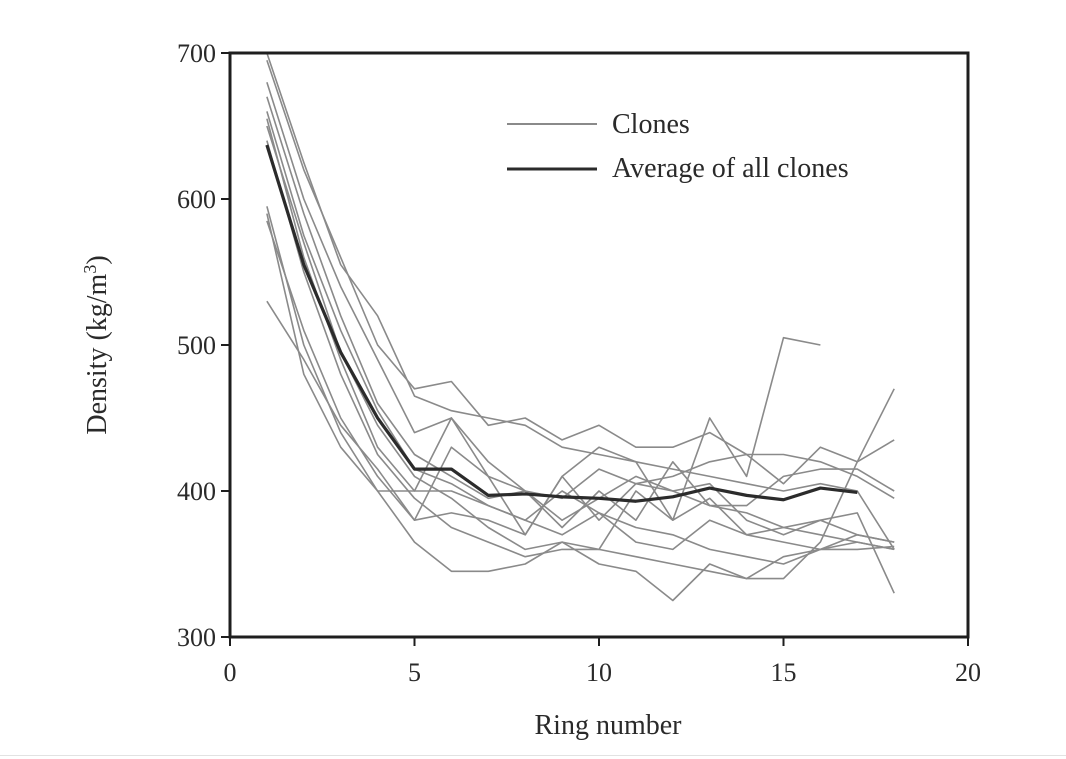 The image size is (1066, 759). I want to click on x-tick-label: 15, so click(784, 672).